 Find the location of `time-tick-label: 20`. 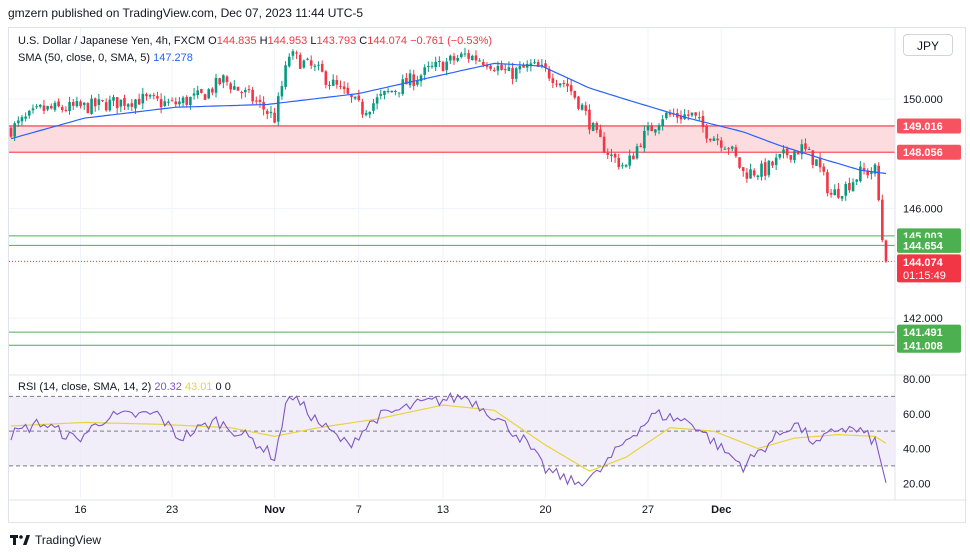

time-tick-label: 20 is located at coordinates (545, 510).